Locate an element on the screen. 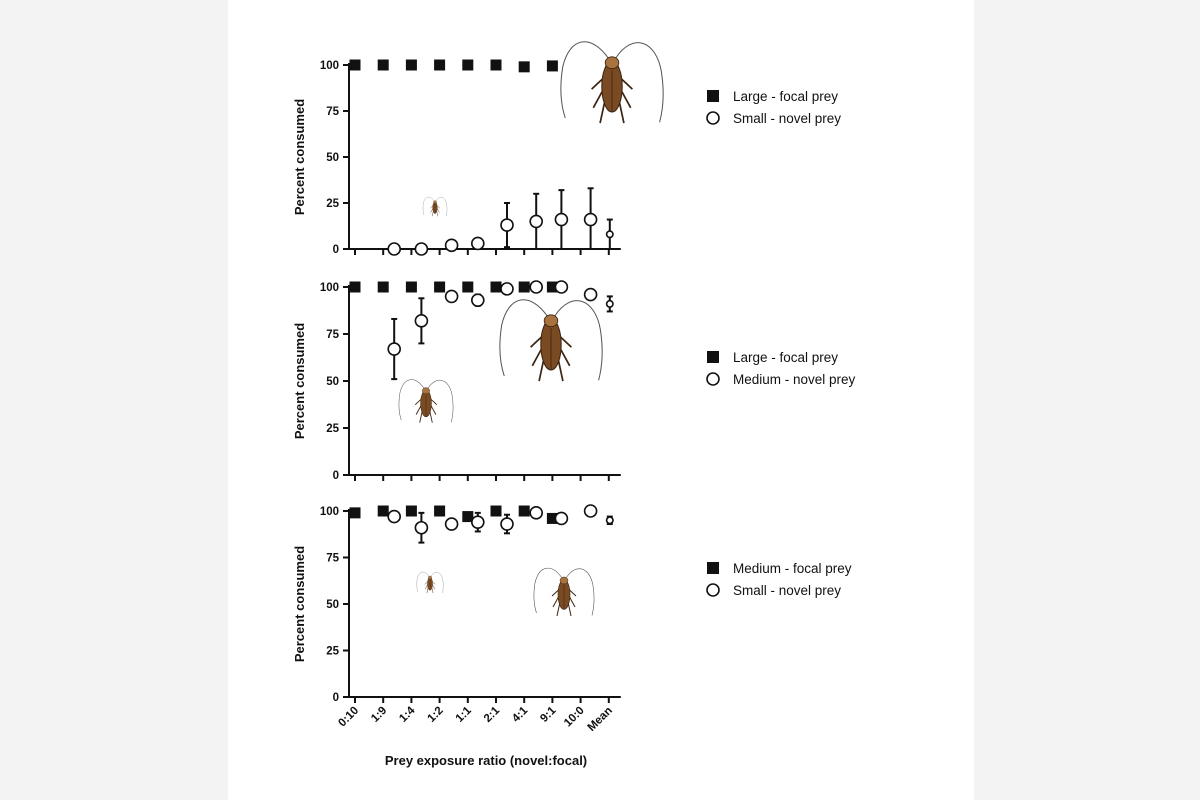 This screenshot has width=1200, height=800. x-tick-label: 1:2 is located at coordinates (435, 715).